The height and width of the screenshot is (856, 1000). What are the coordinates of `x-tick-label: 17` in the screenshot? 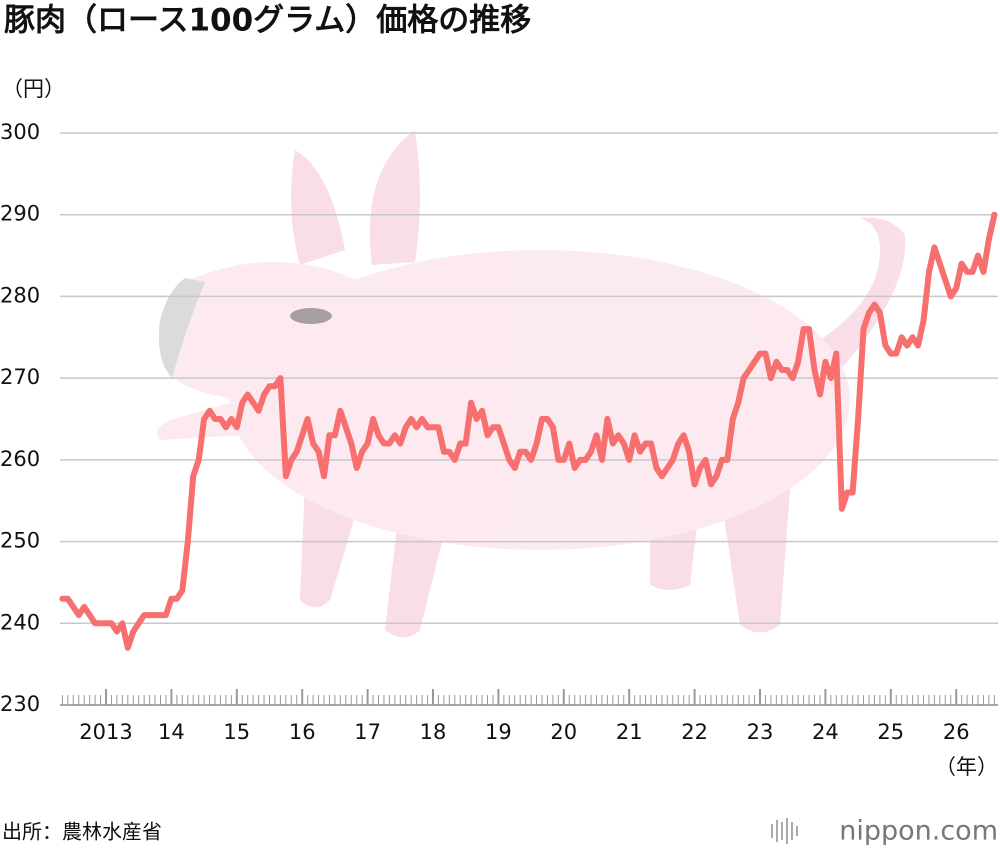 It's located at (367, 732).